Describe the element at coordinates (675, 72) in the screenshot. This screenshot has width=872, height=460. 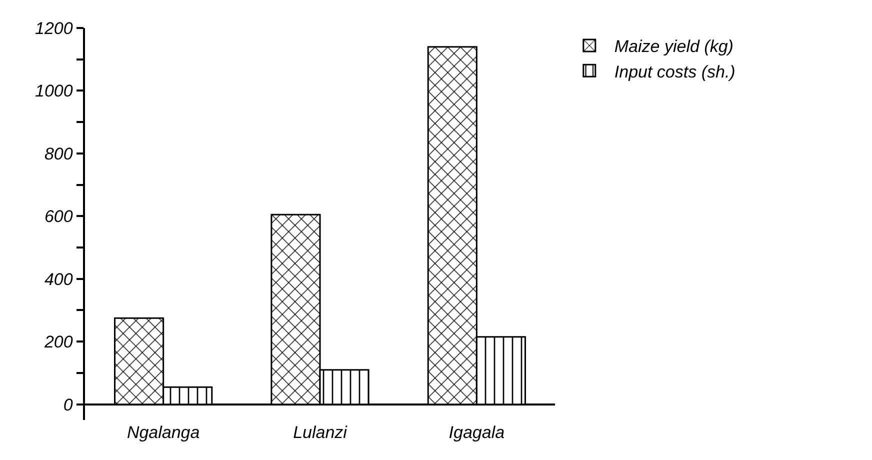
I see `text: Input costs (sh.)` at that location.